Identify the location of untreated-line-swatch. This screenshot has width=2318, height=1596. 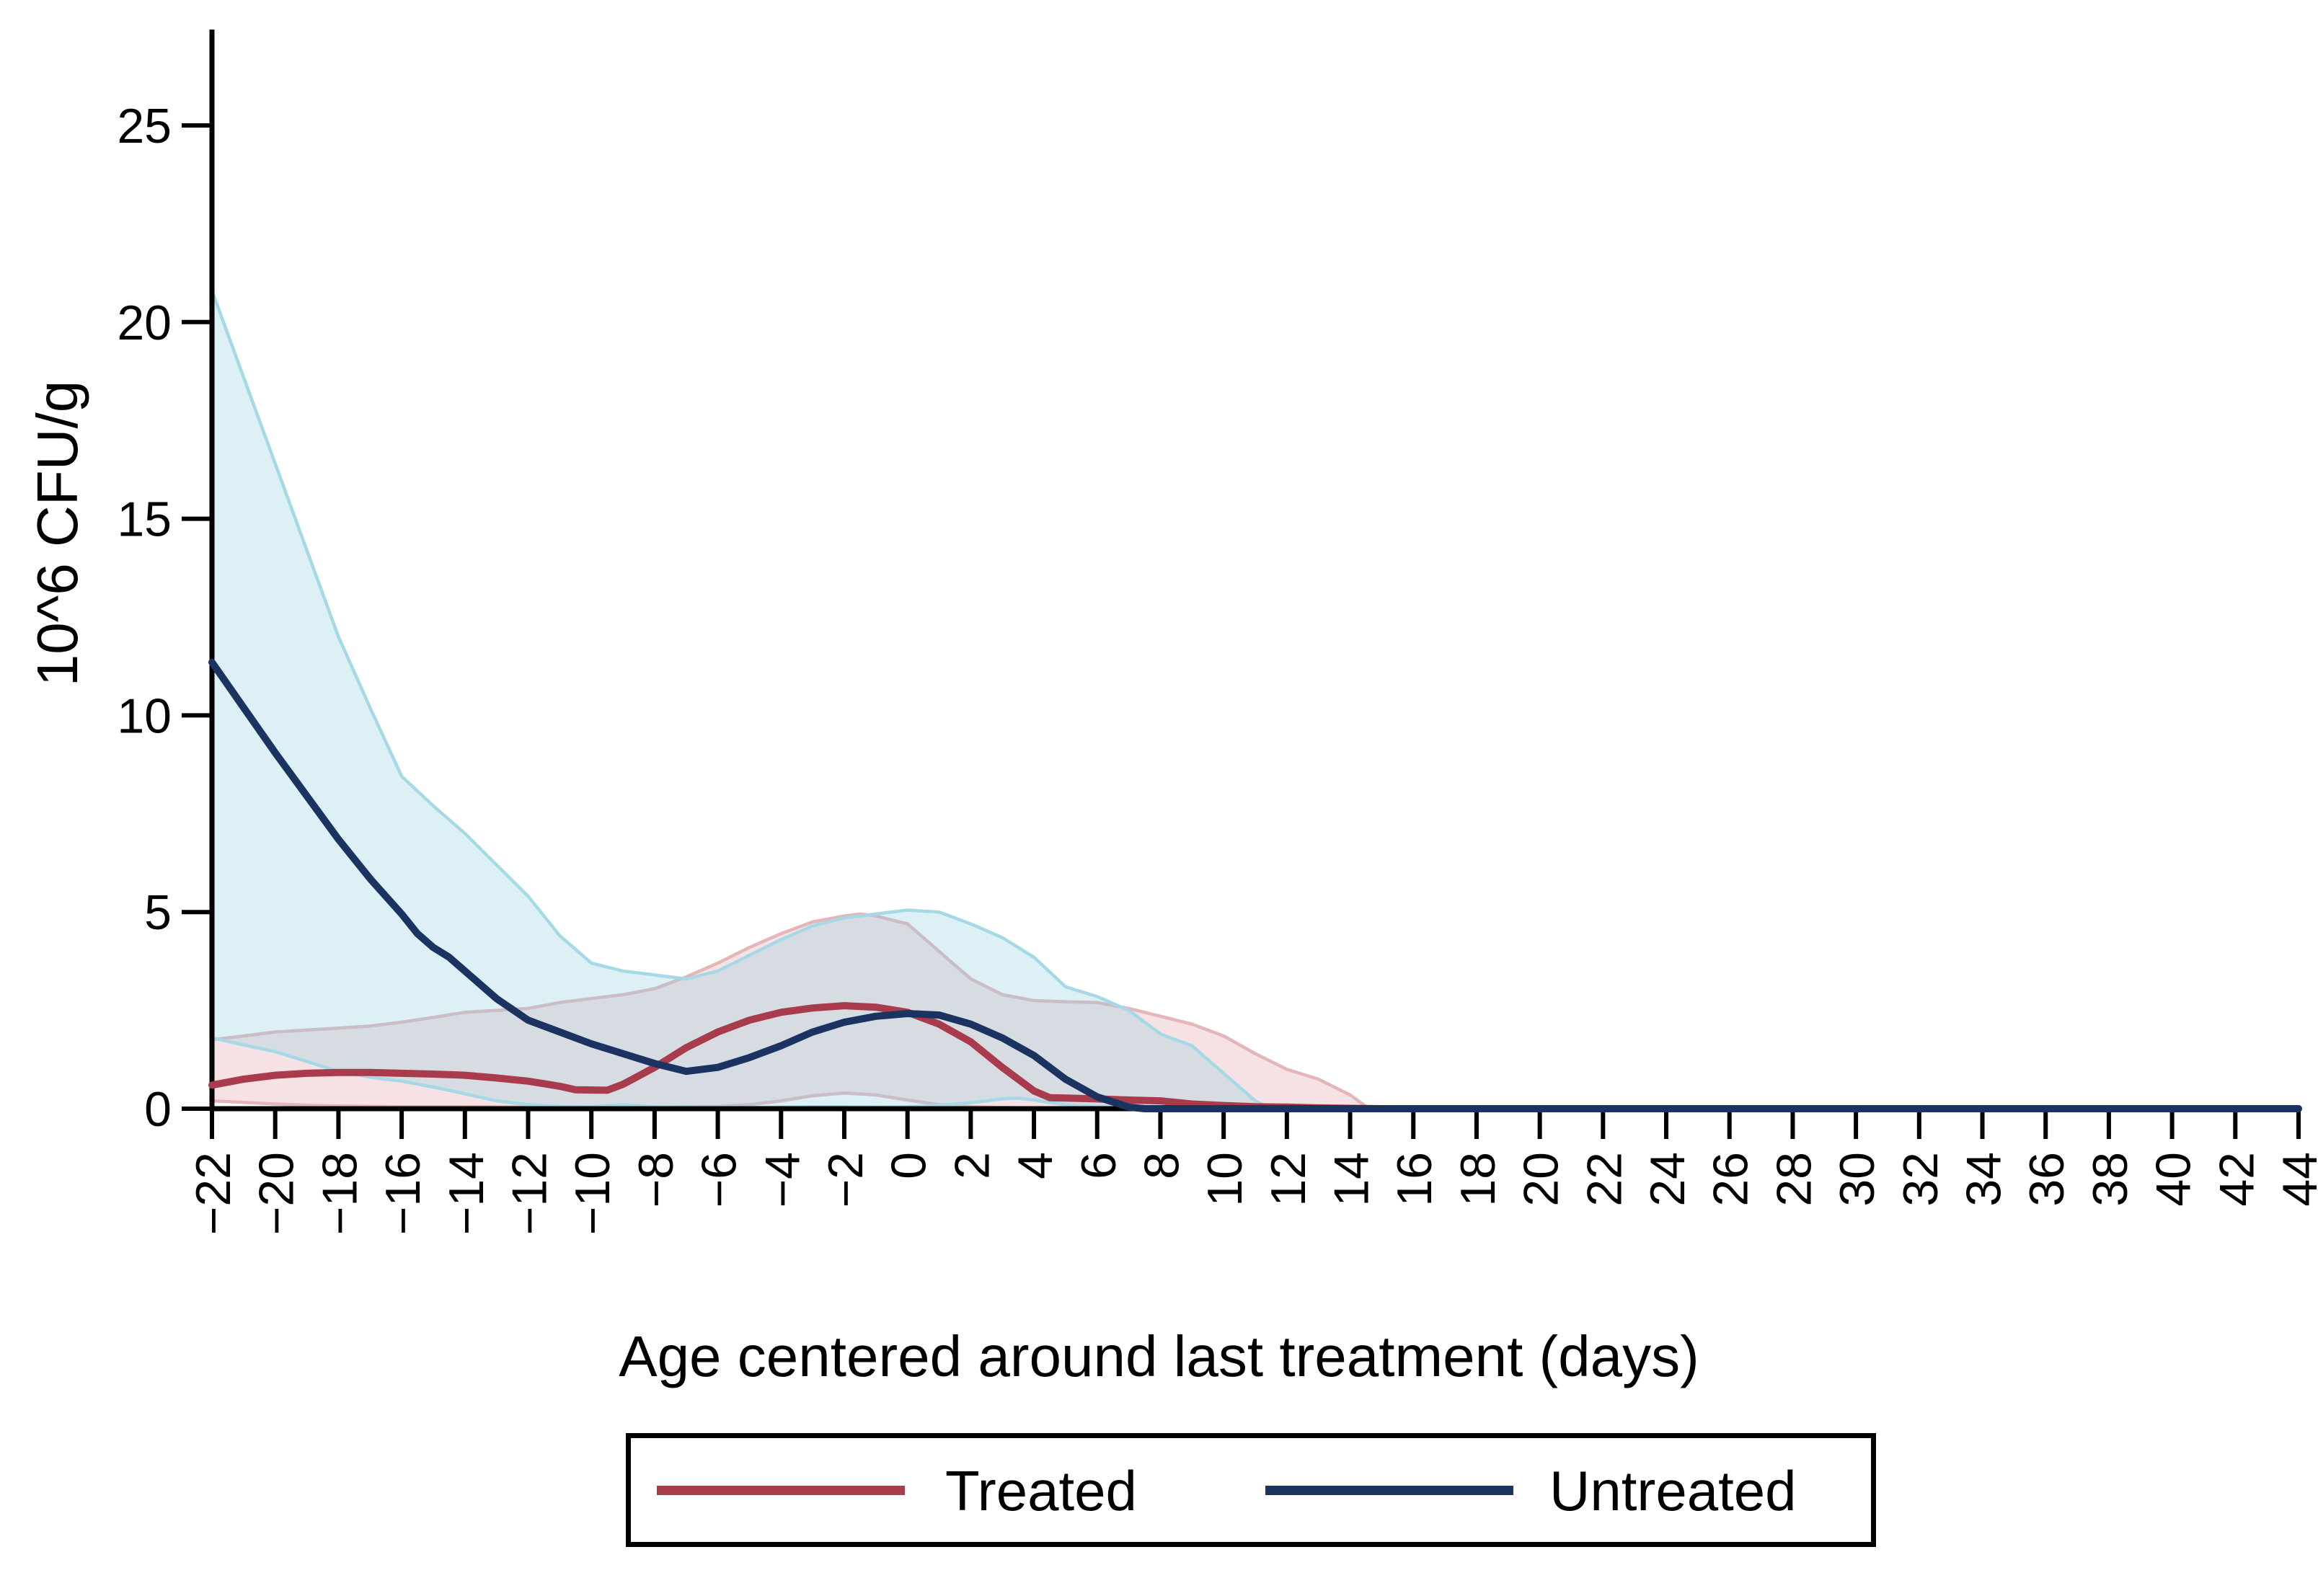
(1389, 1491).